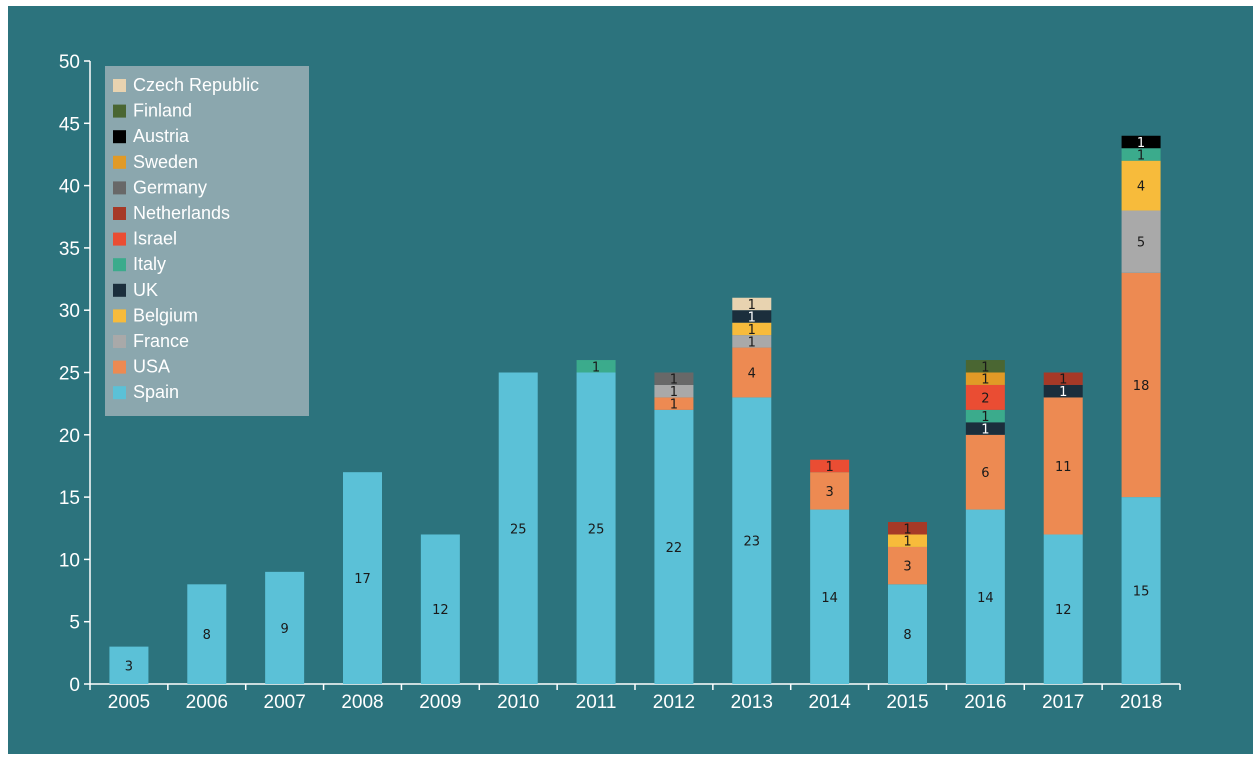 Image resolution: width=1258 pixels, height=760 pixels. I want to click on data-label: 2, so click(985, 398).